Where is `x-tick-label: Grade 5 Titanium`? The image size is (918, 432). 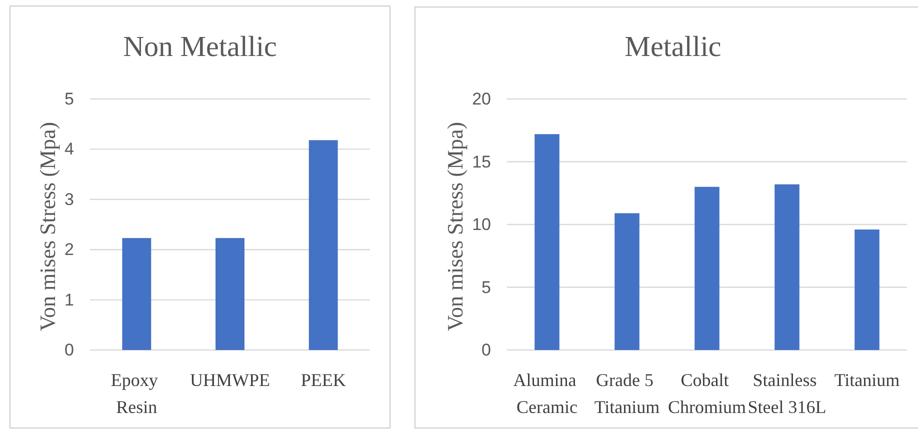 x-tick-label: Grade 5 Titanium is located at coordinates (627, 393).